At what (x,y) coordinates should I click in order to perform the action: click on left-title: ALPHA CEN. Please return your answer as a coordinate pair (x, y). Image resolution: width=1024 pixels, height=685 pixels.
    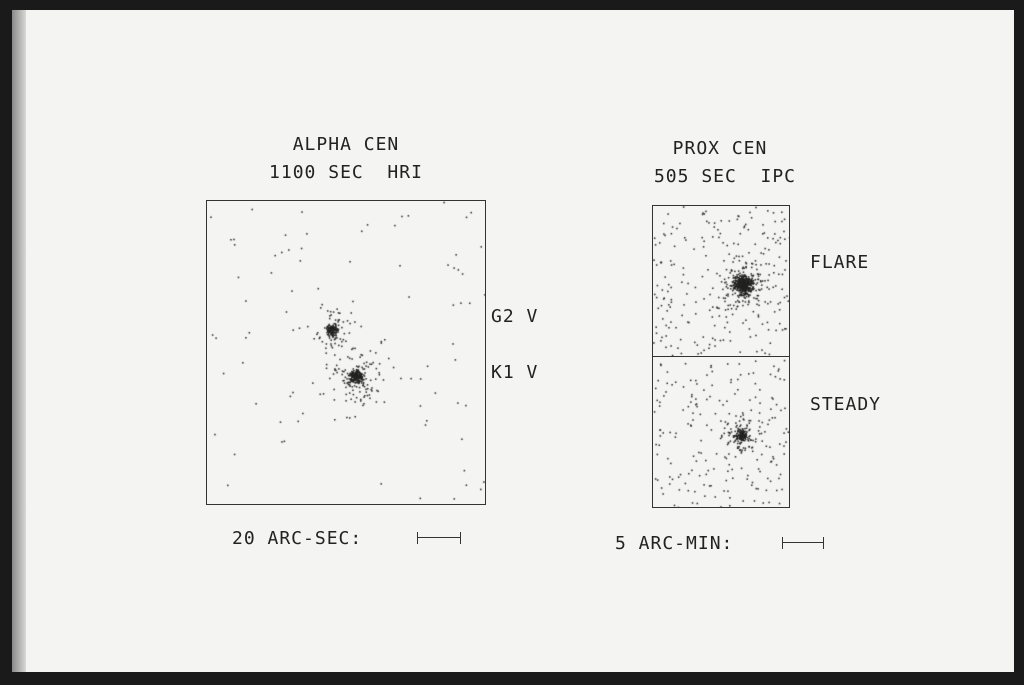
    Looking at the image, I should click on (346, 144).